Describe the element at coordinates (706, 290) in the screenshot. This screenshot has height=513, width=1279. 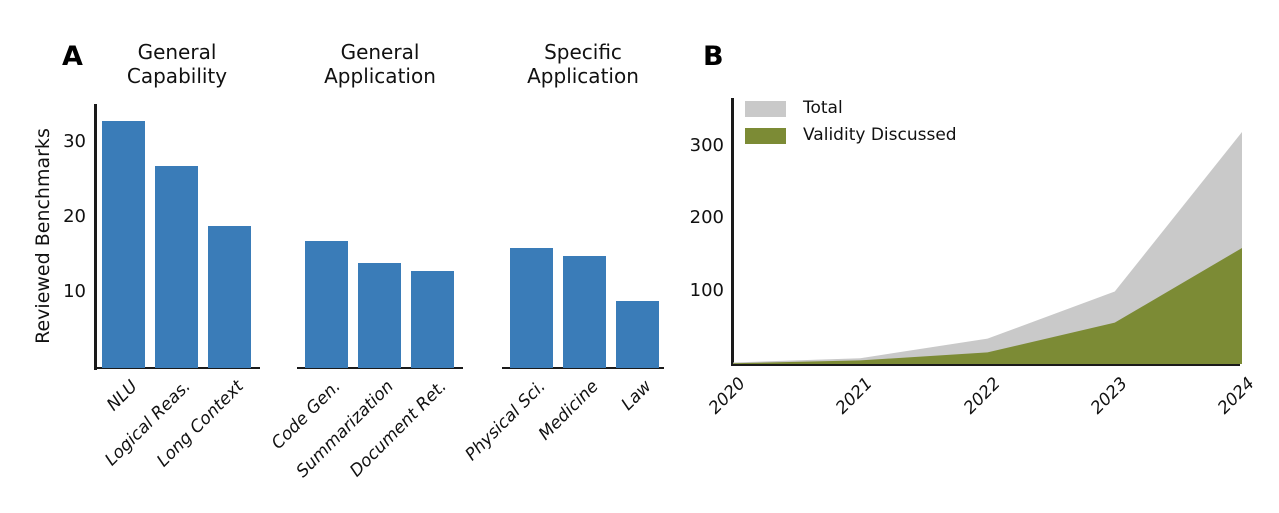
I see `y-tick-label: 100` at that location.